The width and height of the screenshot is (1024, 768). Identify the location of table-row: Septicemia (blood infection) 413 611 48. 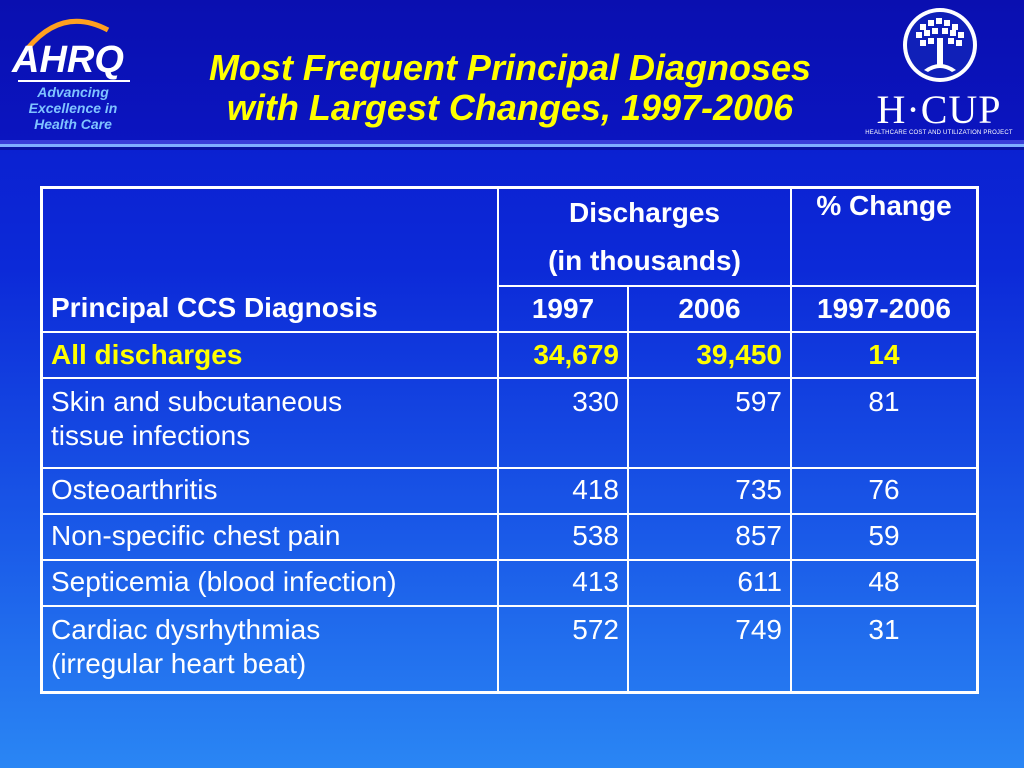
(509, 583).